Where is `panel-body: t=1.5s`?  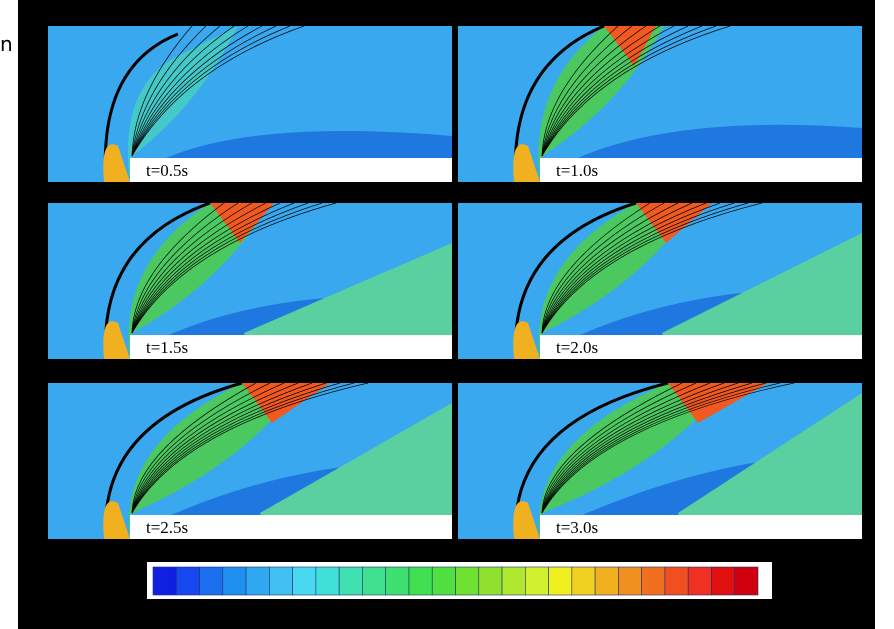
panel-body: t=1.5s is located at coordinates (250, 281).